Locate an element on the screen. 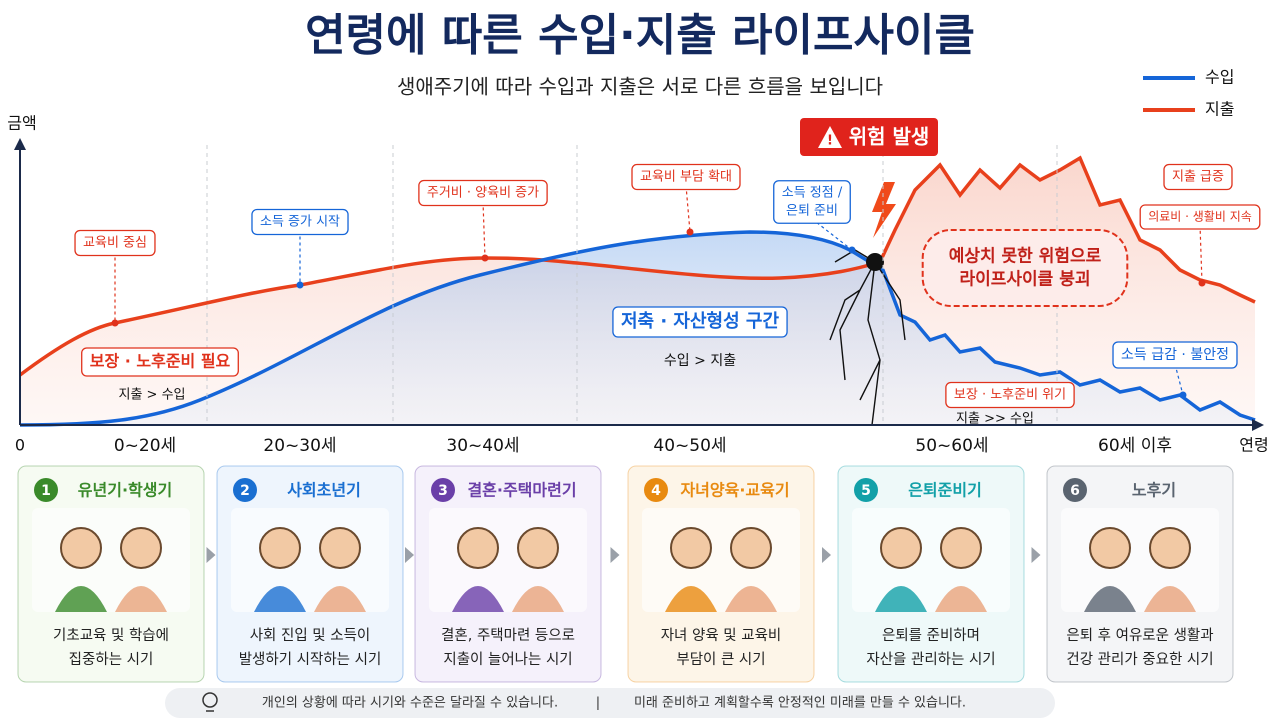  stage-name: 유년기·학생기 is located at coordinates (125, 490).